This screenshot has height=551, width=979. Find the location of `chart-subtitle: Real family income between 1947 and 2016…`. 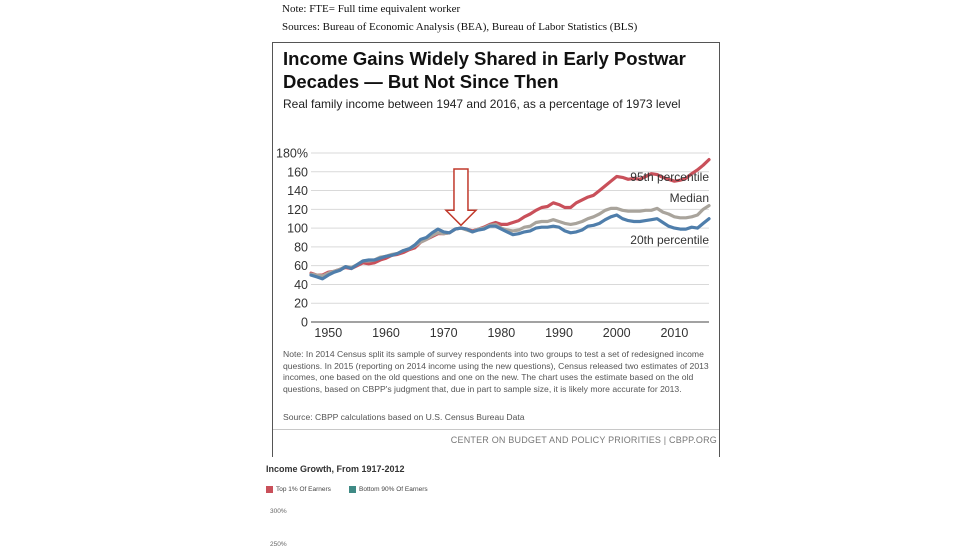

chart-subtitle: Real family income between 1947 and 2016… is located at coordinates (482, 104).